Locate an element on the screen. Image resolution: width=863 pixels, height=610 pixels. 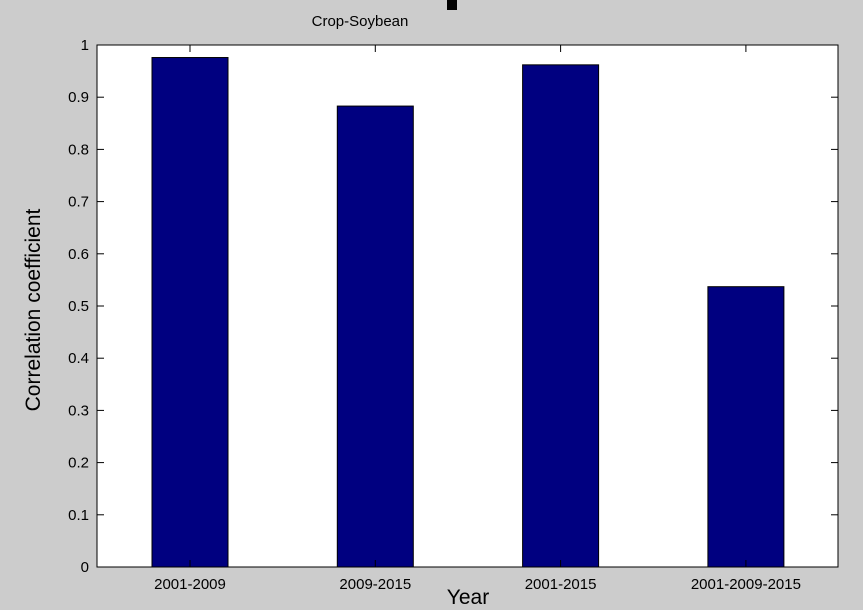
y-tick-label: 0.8 is located at coordinates (78, 149).